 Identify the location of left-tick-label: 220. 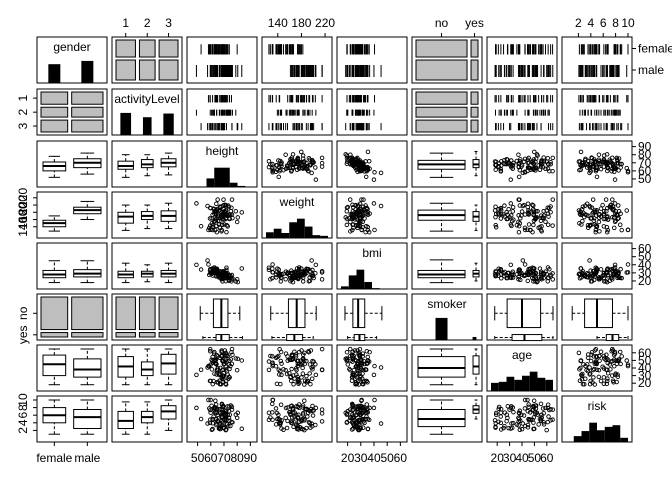
(23, 197).